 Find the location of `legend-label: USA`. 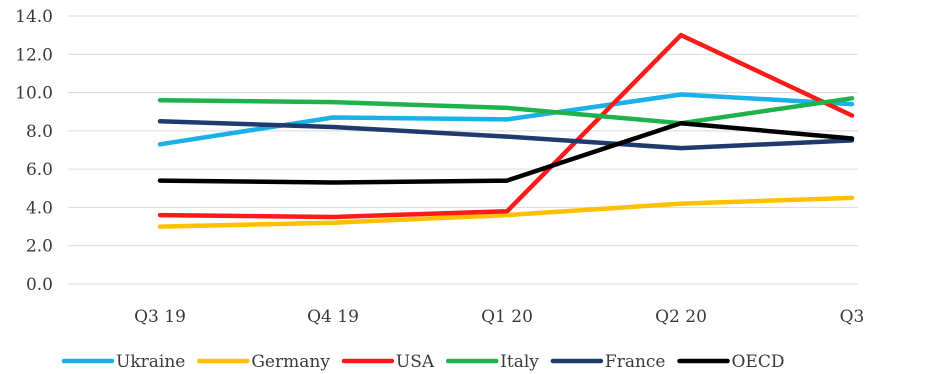

legend-label: USA is located at coordinates (415, 362).